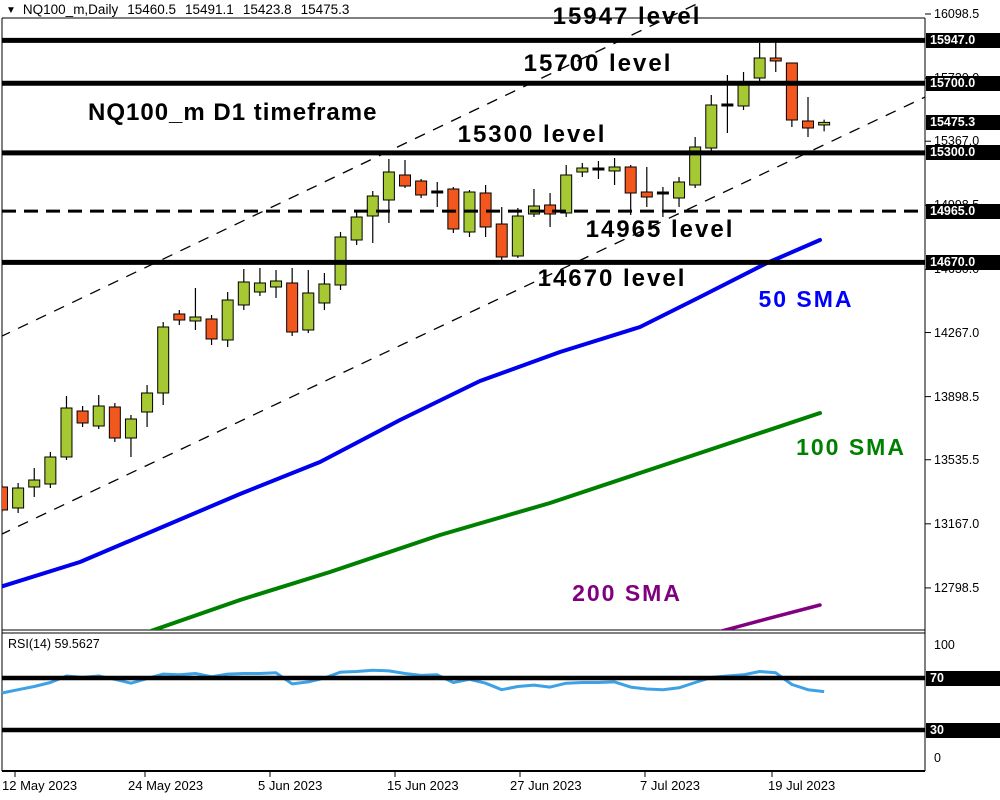 The image size is (1000, 800). Describe the element at coordinates (11, 10) in the screenshot. I see `symbol-dropdown-icon: ▼` at that location.